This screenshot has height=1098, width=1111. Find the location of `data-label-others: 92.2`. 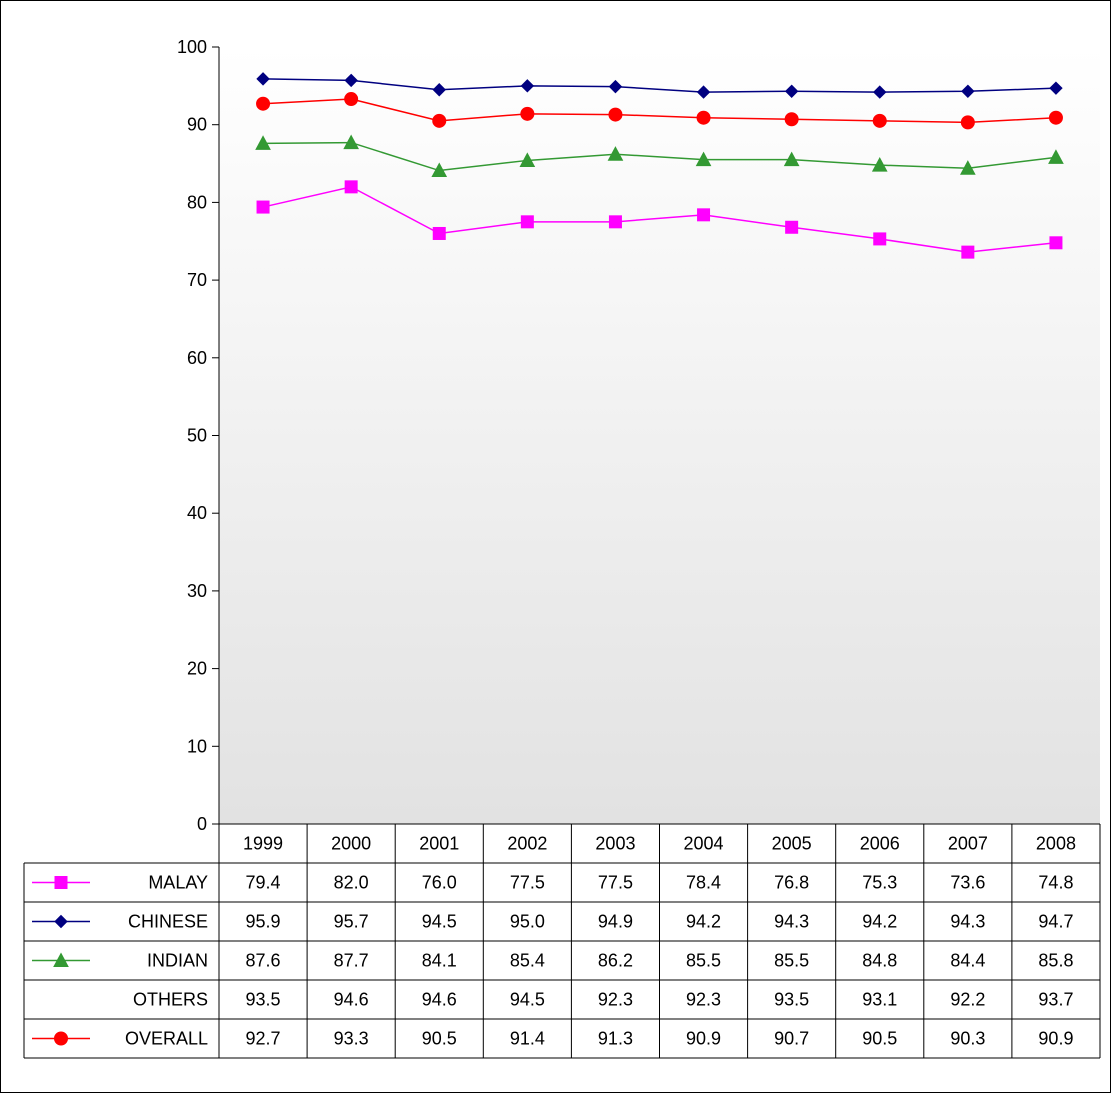

data-label-others: 92.2 is located at coordinates (967, 1000).